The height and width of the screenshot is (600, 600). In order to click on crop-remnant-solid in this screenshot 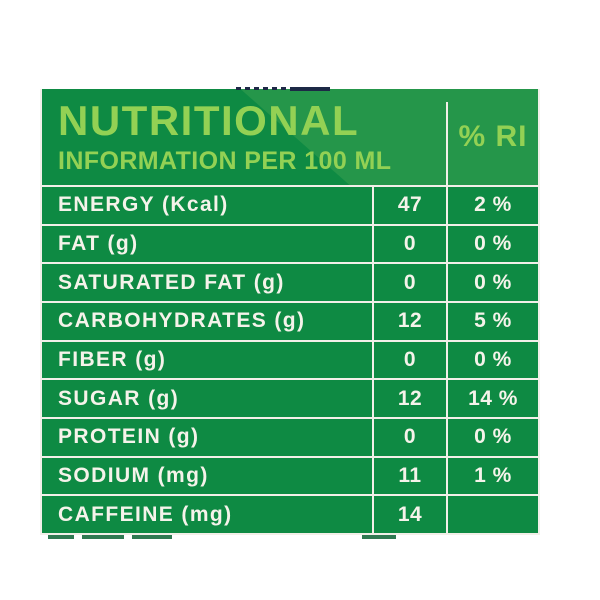, I will do `click(310, 89)`.